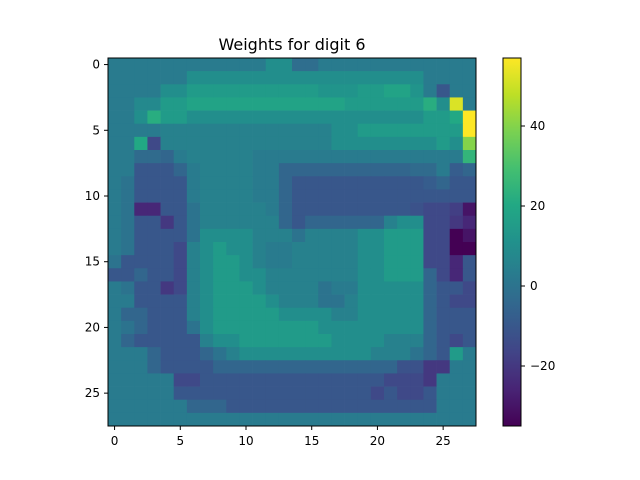 The image size is (640, 480). What do you see at coordinates (92, 196) in the screenshot?
I see `y-tick-label: 10` at bounding box center [92, 196].